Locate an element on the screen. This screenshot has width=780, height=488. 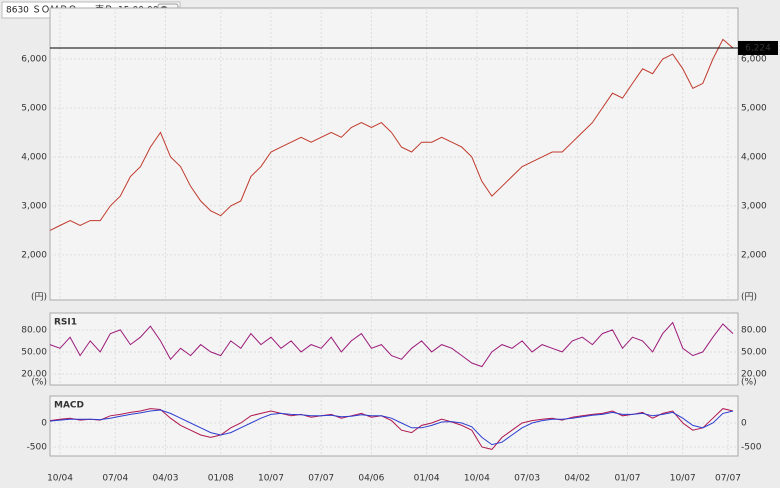
y-tick-label: 20.00 is located at coordinates (34, 374).